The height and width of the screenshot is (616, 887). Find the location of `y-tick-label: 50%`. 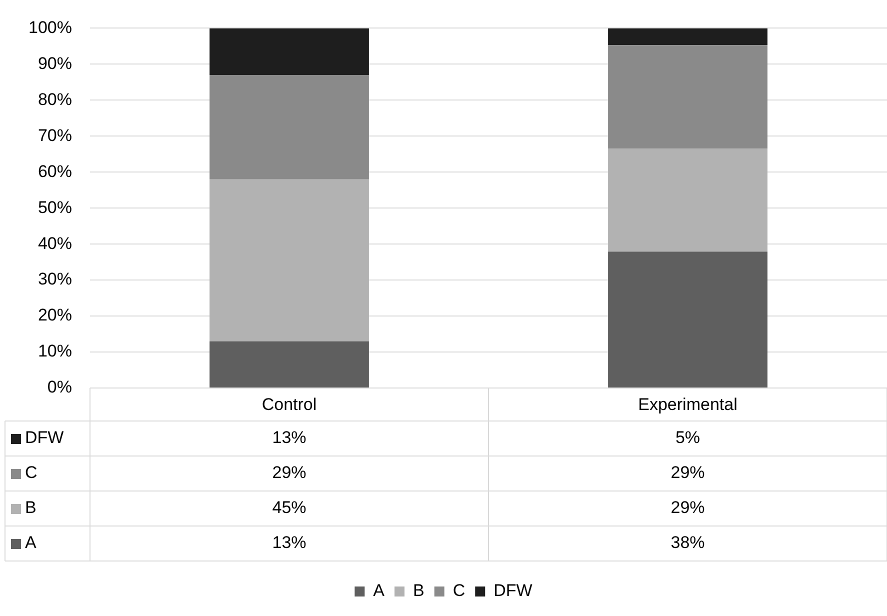

y-tick-label: 50% is located at coordinates (55, 207).